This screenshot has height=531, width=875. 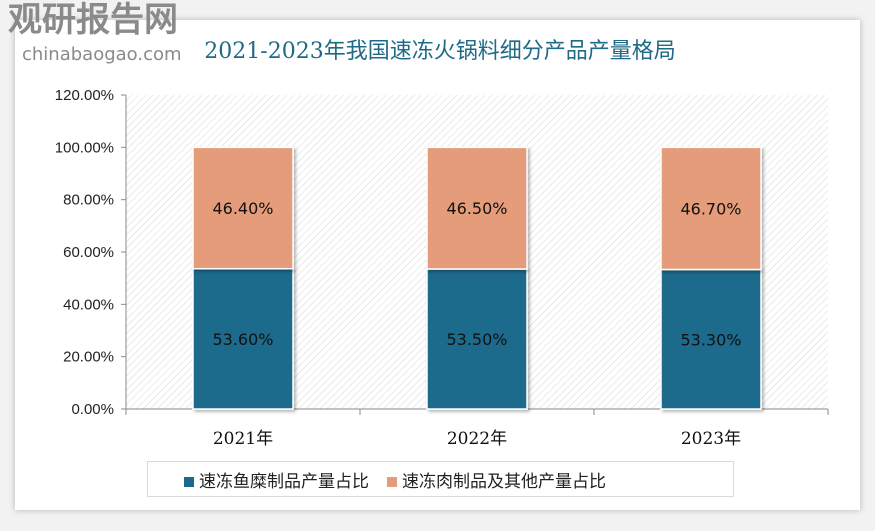 I want to click on y-tick-label: 80.00%, so click(x=88, y=200).